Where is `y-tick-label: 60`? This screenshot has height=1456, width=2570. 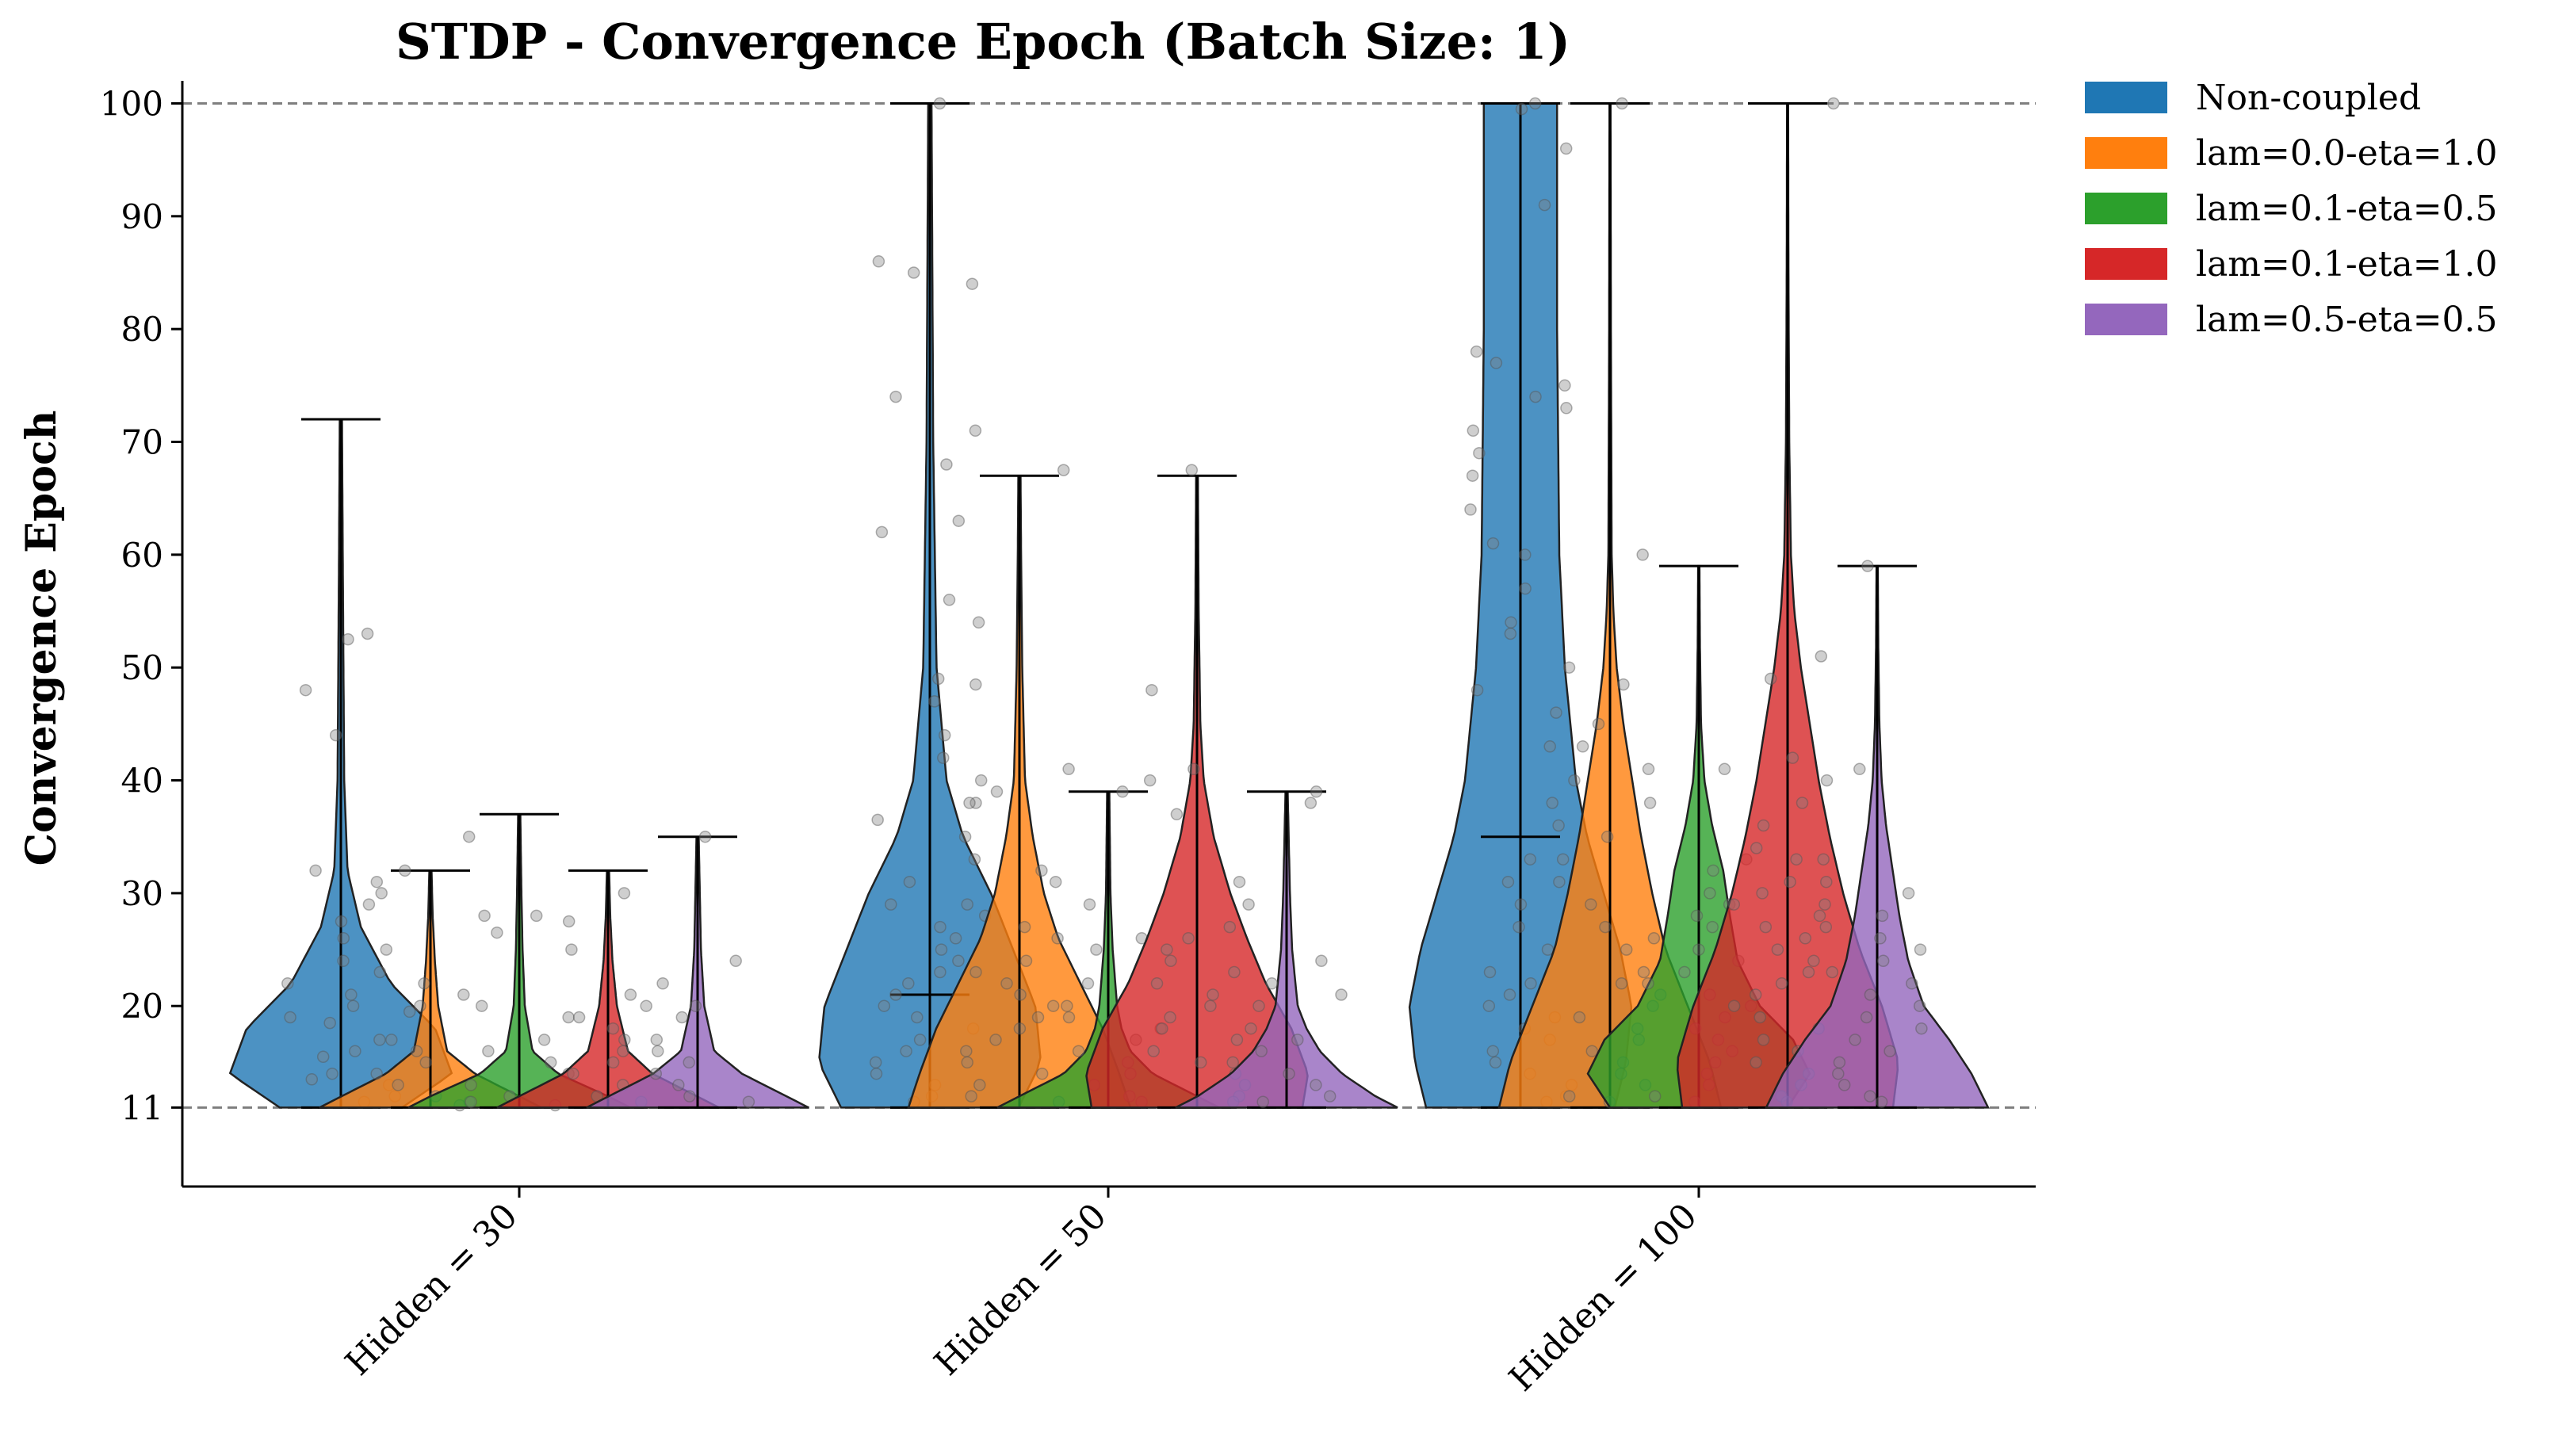
y-tick-label: 60 is located at coordinates (142, 555).